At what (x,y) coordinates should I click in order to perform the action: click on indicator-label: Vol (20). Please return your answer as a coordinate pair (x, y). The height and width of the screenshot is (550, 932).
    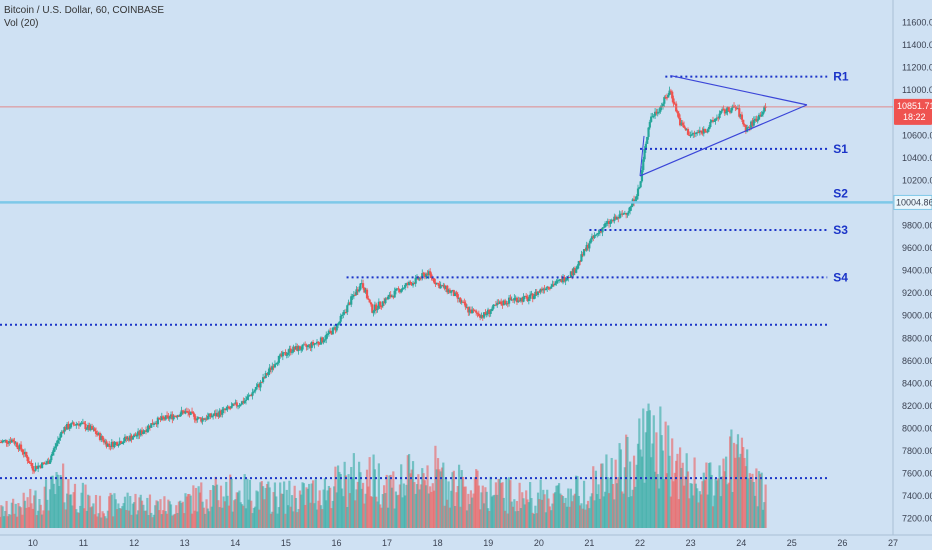
    Looking at the image, I should click on (21, 23).